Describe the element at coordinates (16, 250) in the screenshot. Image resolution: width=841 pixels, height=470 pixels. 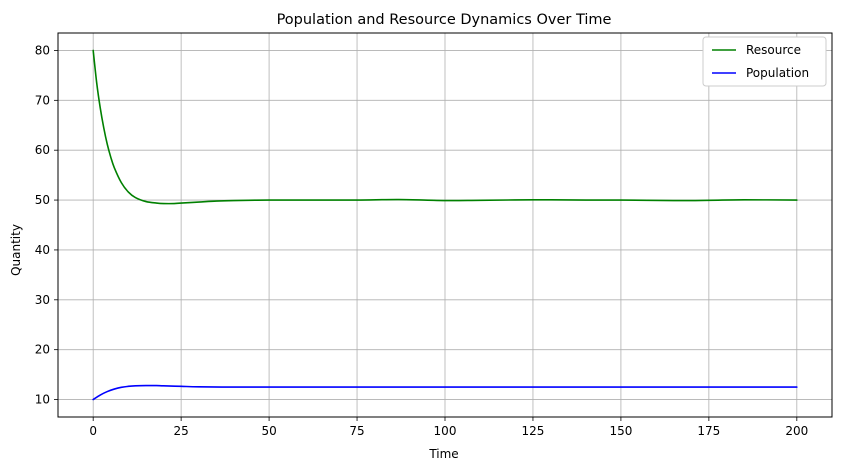
I see `y-axis-title: Quantity` at that location.